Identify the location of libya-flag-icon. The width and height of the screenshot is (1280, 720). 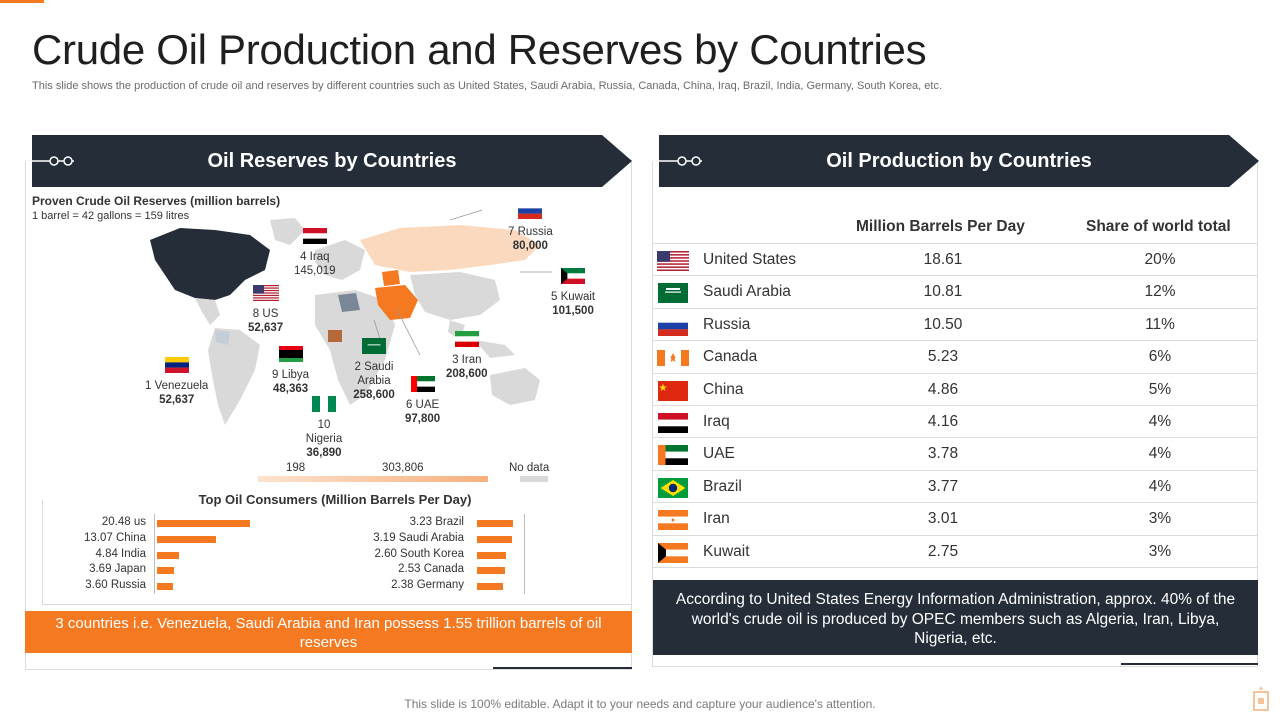
(291, 354).